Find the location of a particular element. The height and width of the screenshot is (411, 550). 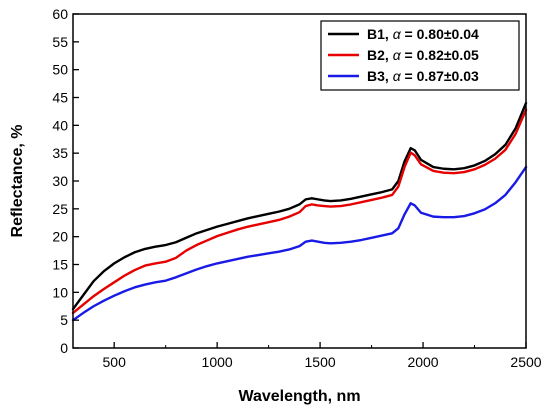

legend-label-3: B3, α = 0.87±0.03 is located at coordinates (423, 76).